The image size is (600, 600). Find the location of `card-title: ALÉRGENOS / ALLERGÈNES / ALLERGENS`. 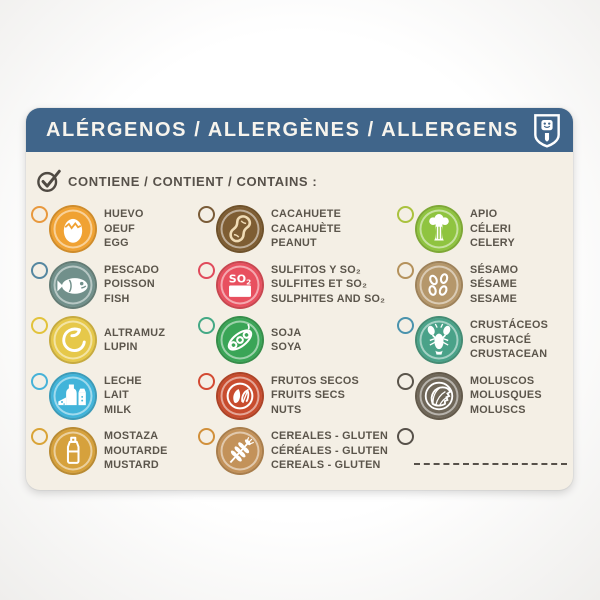

card-title: ALÉRGENOS / ALLERGÈNES / ALLERGENS is located at coordinates (282, 129).